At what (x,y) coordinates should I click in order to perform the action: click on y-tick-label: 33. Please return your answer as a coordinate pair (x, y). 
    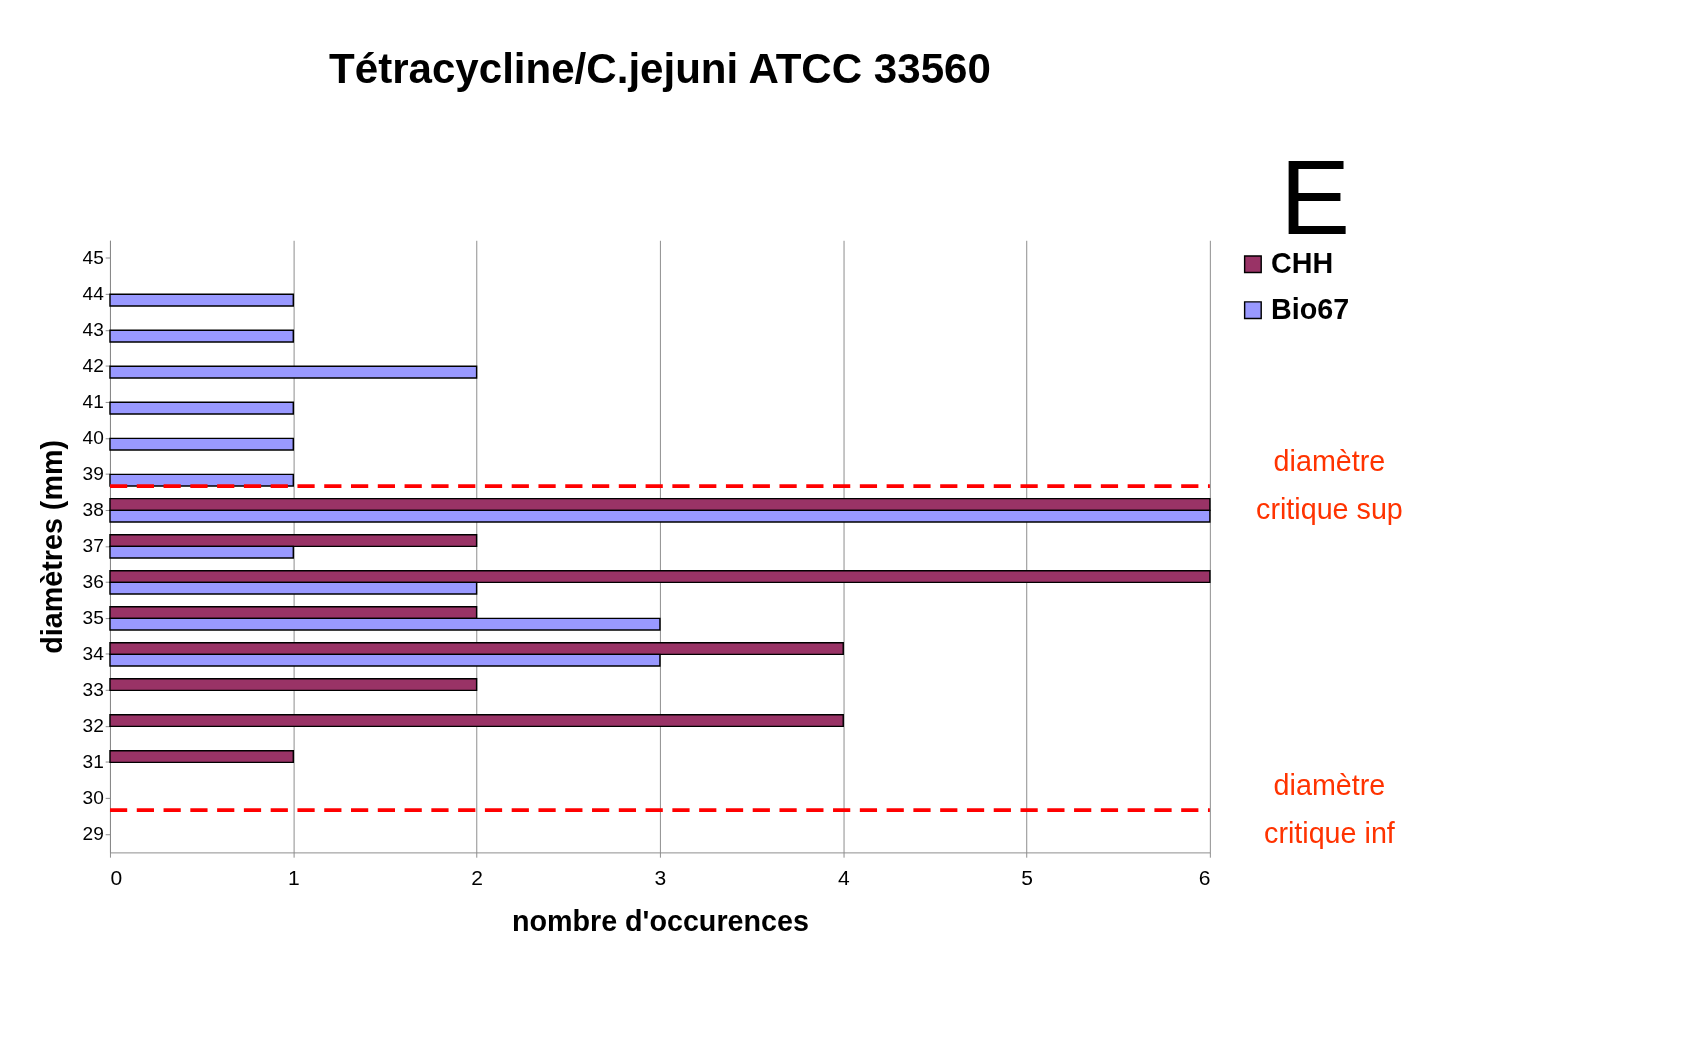
    Looking at the image, I should click on (93, 690).